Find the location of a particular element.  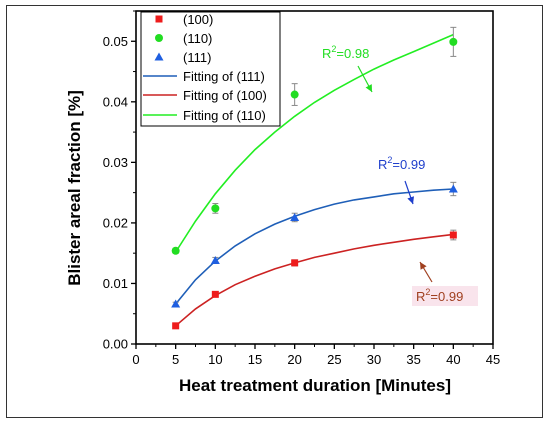

x-tick-label: 10 is located at coordinates (215, 359).